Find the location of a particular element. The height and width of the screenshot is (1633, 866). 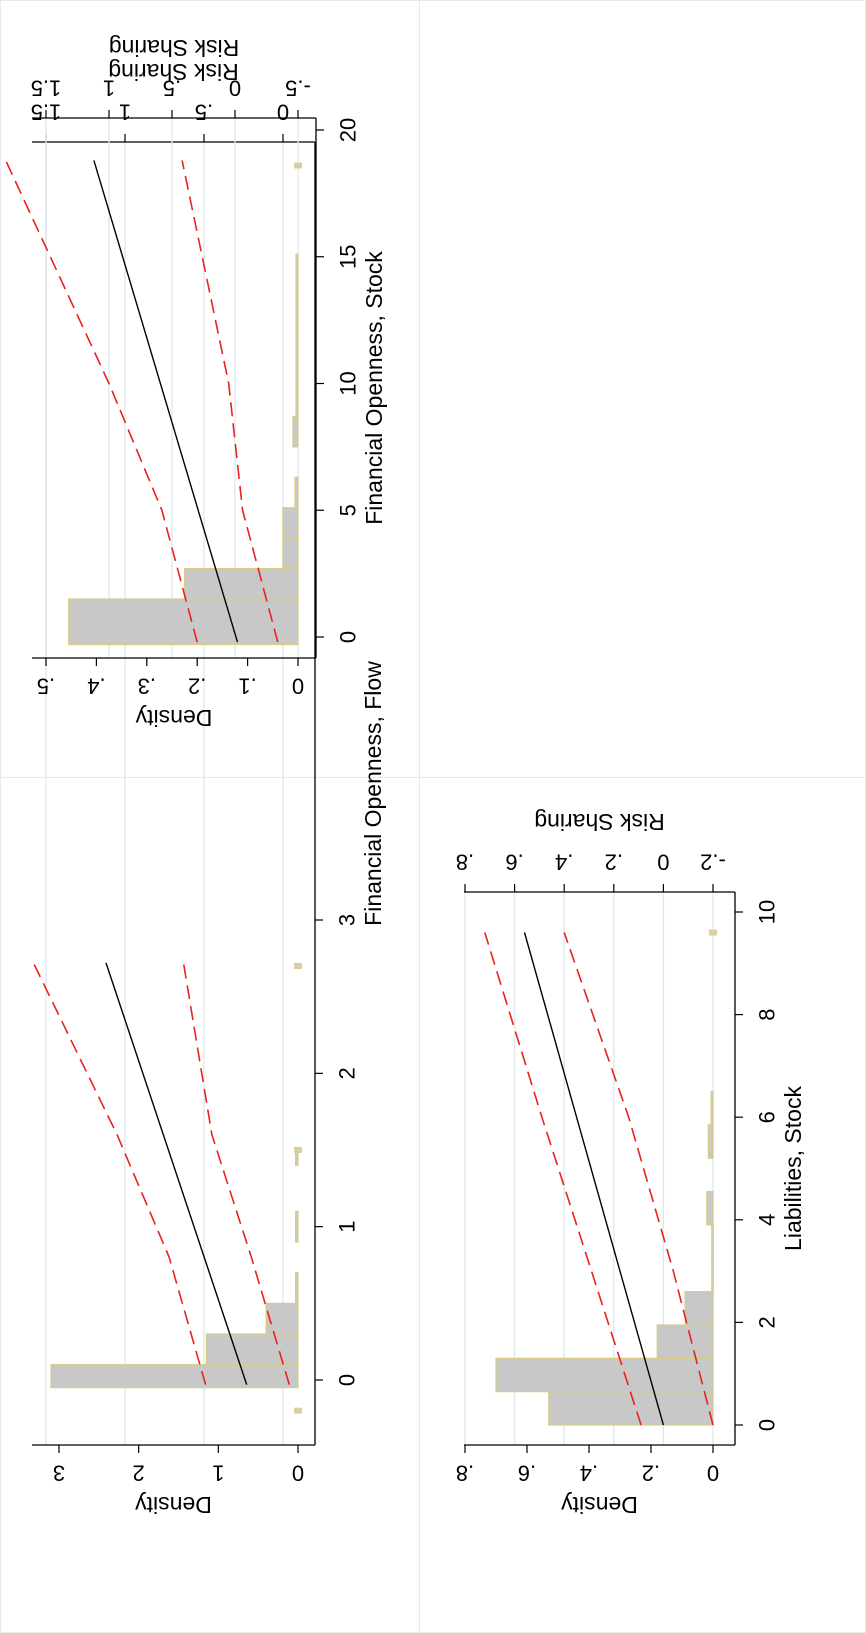

stock-density-tick-label: .2 is located at coordinates (197, 686).